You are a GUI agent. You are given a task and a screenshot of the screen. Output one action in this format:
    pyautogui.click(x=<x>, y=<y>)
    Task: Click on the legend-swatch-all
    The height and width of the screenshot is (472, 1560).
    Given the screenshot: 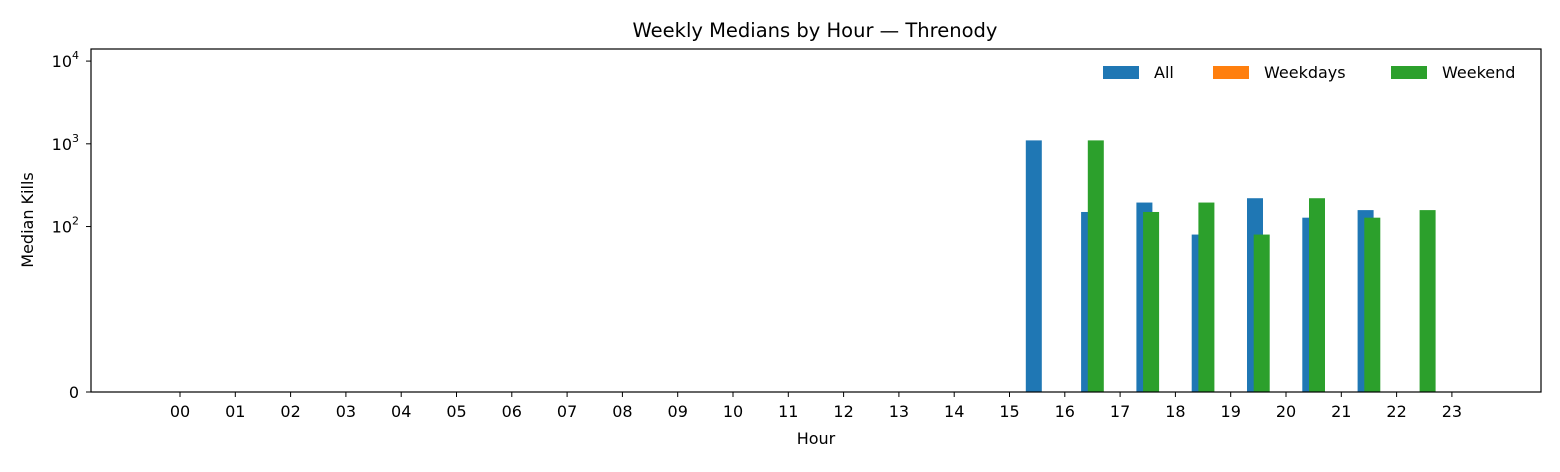 What is the action you would take?
    pyautogui.click(x=1121, y=72)
    